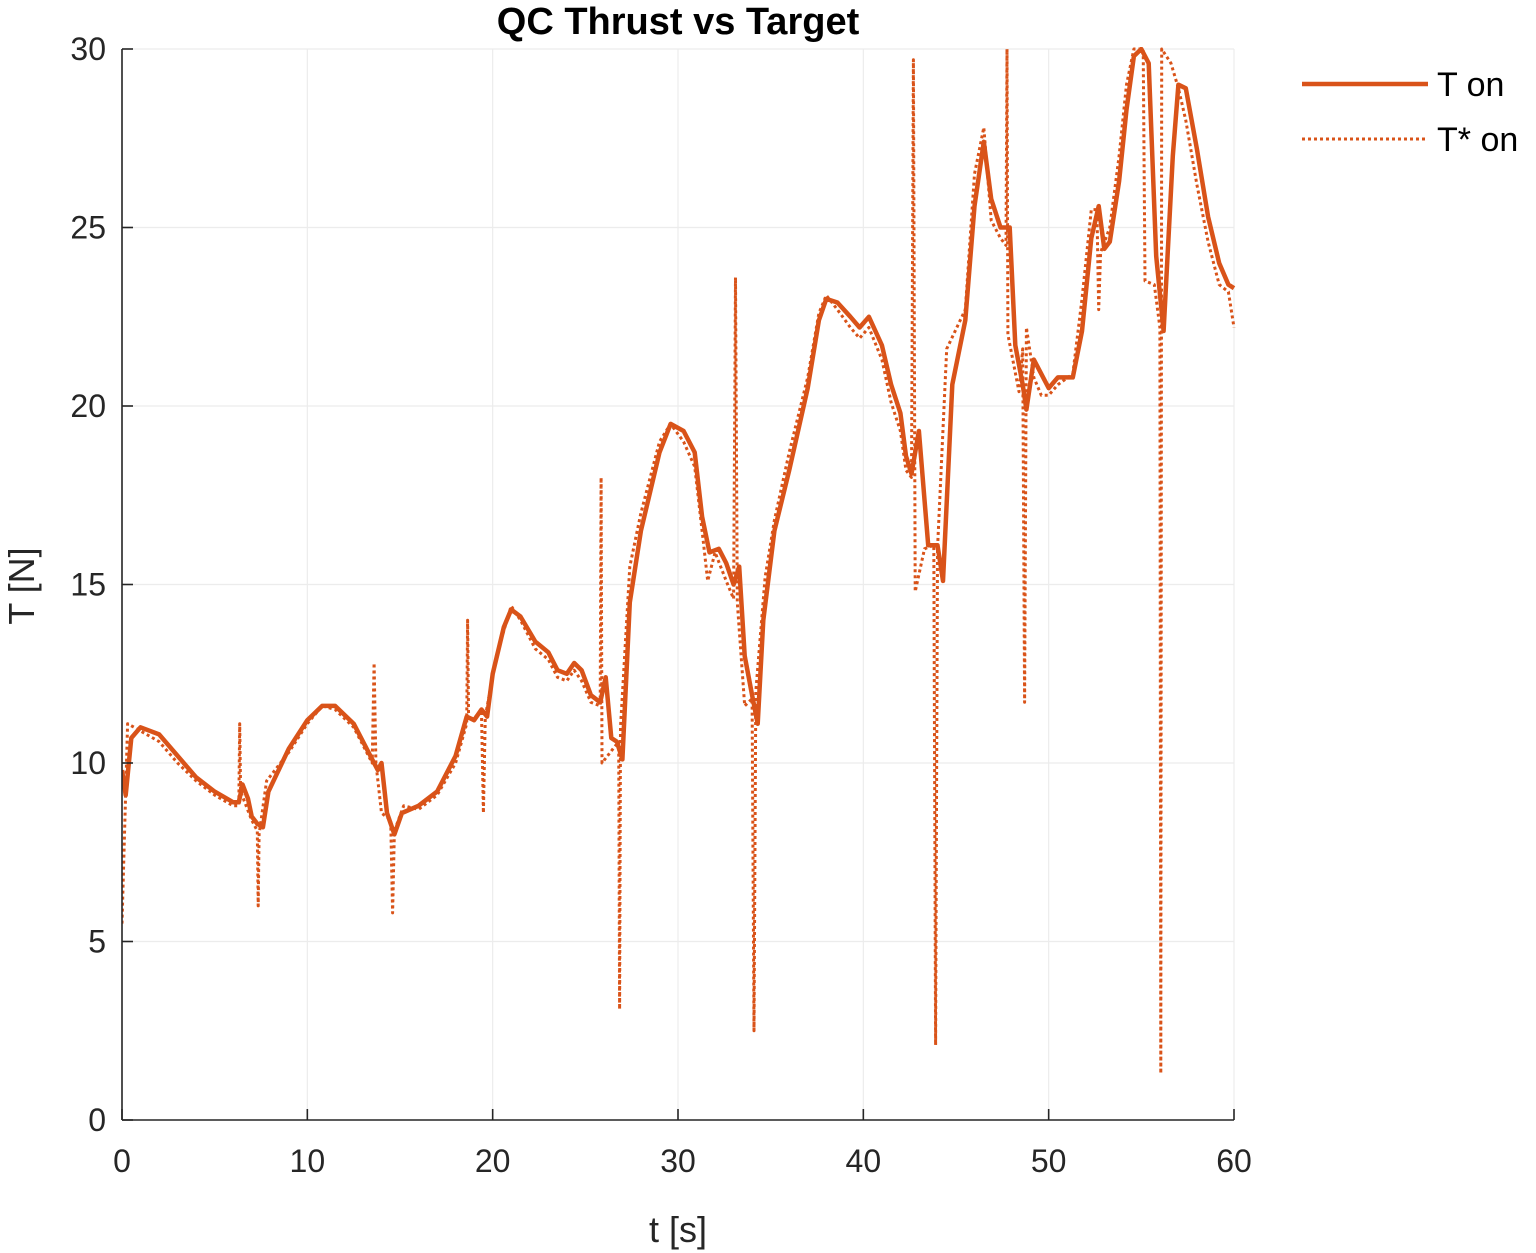 Image resolution: width=1536 pixels, height=1253 pixels. Describe the element at coordinates (1234, 1161) in the screenshot. I see `x-tick-label: 60` at that location.